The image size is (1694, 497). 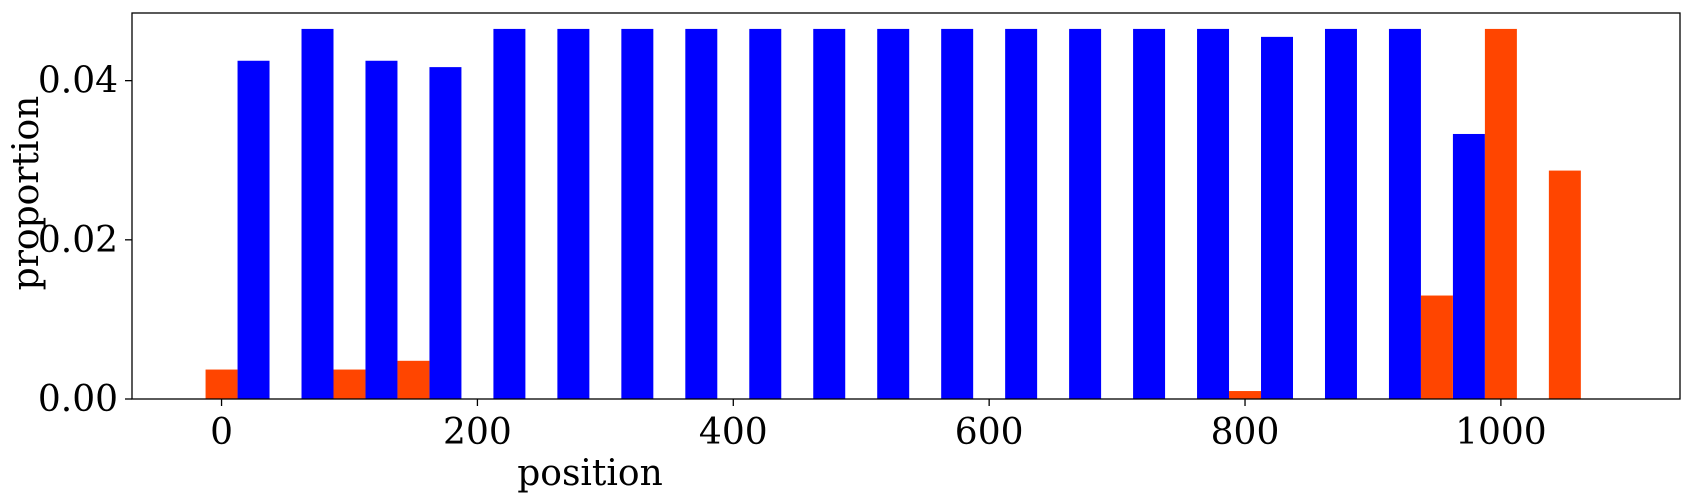 I want to click on bar-series1-x925, so click(x=1404, y=213).